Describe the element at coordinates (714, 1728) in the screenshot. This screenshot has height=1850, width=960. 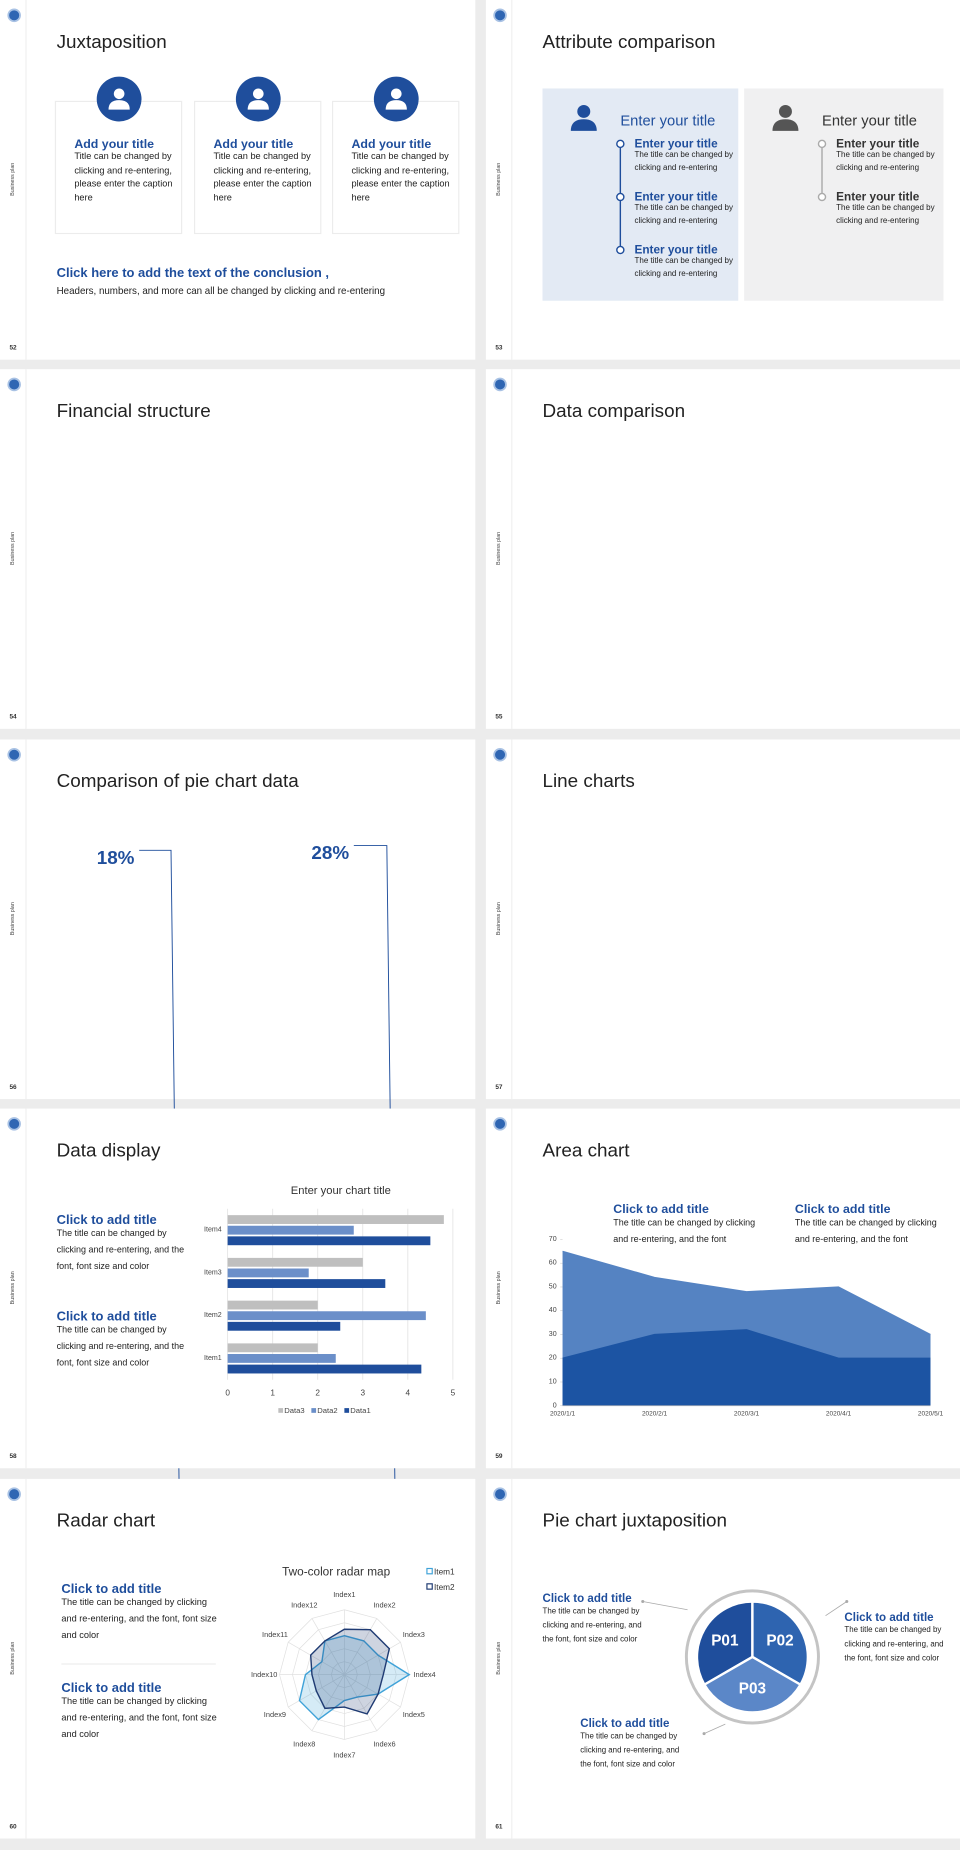
I see `leader-line` at that location.